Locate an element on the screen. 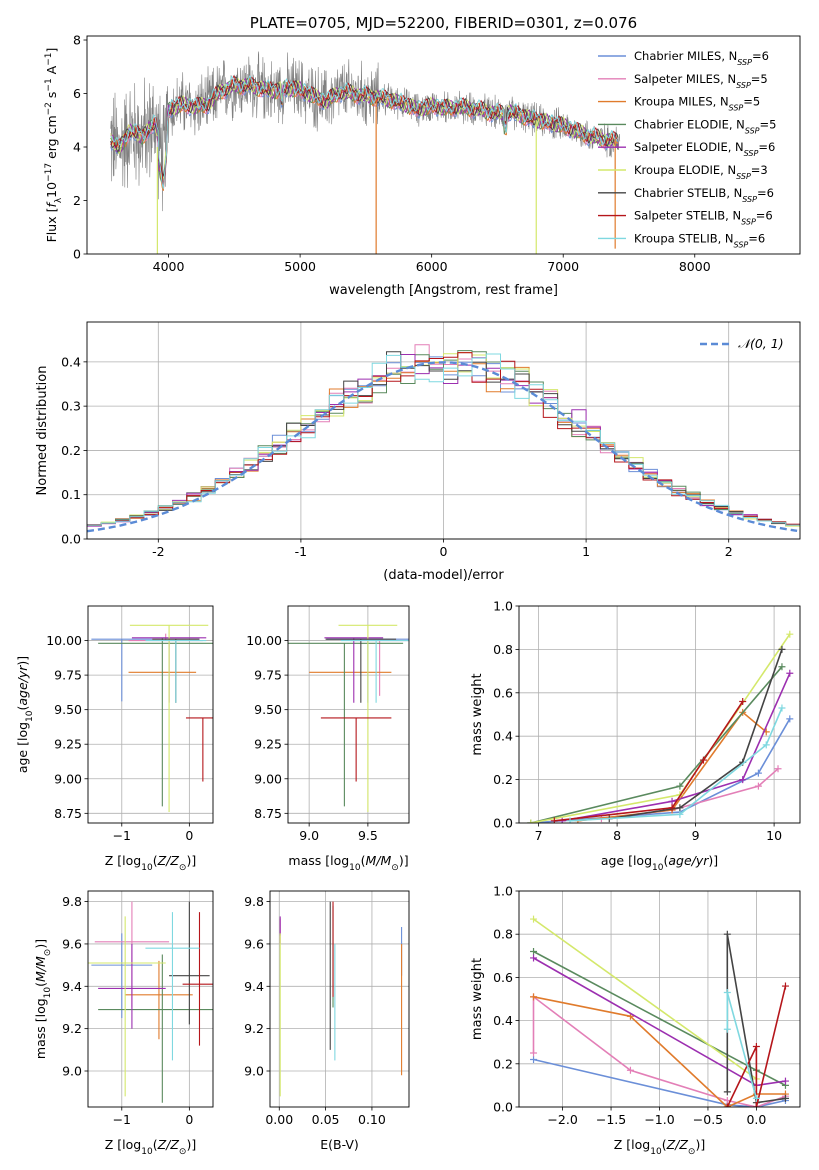 The height and width of the screenshot is (1170, 819). x-tick-label: 9.5 is located at coordinates (368, 835).